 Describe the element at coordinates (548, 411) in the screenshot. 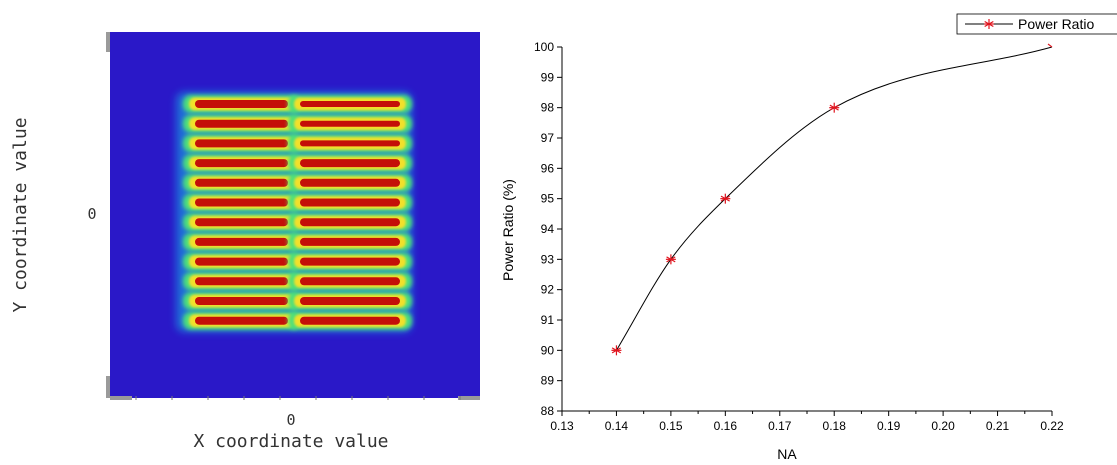

I see `y-tick-label: 88` at that location.